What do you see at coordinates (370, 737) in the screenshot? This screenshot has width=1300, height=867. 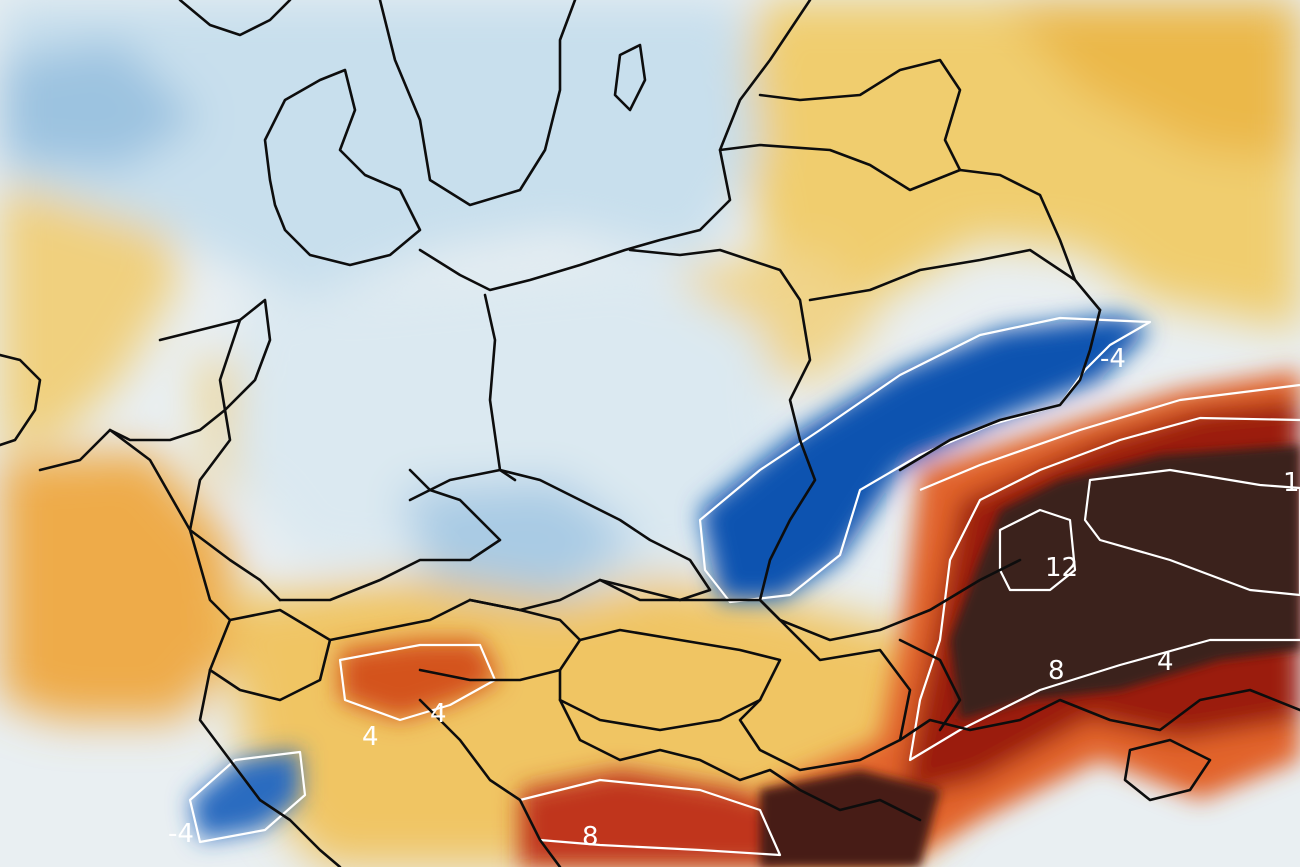 I see `contour-label-4-alps2: 4` at bounding box center [370, 737].